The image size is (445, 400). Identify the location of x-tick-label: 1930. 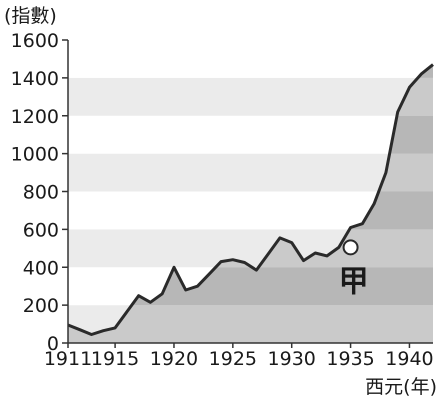
(292, 359).